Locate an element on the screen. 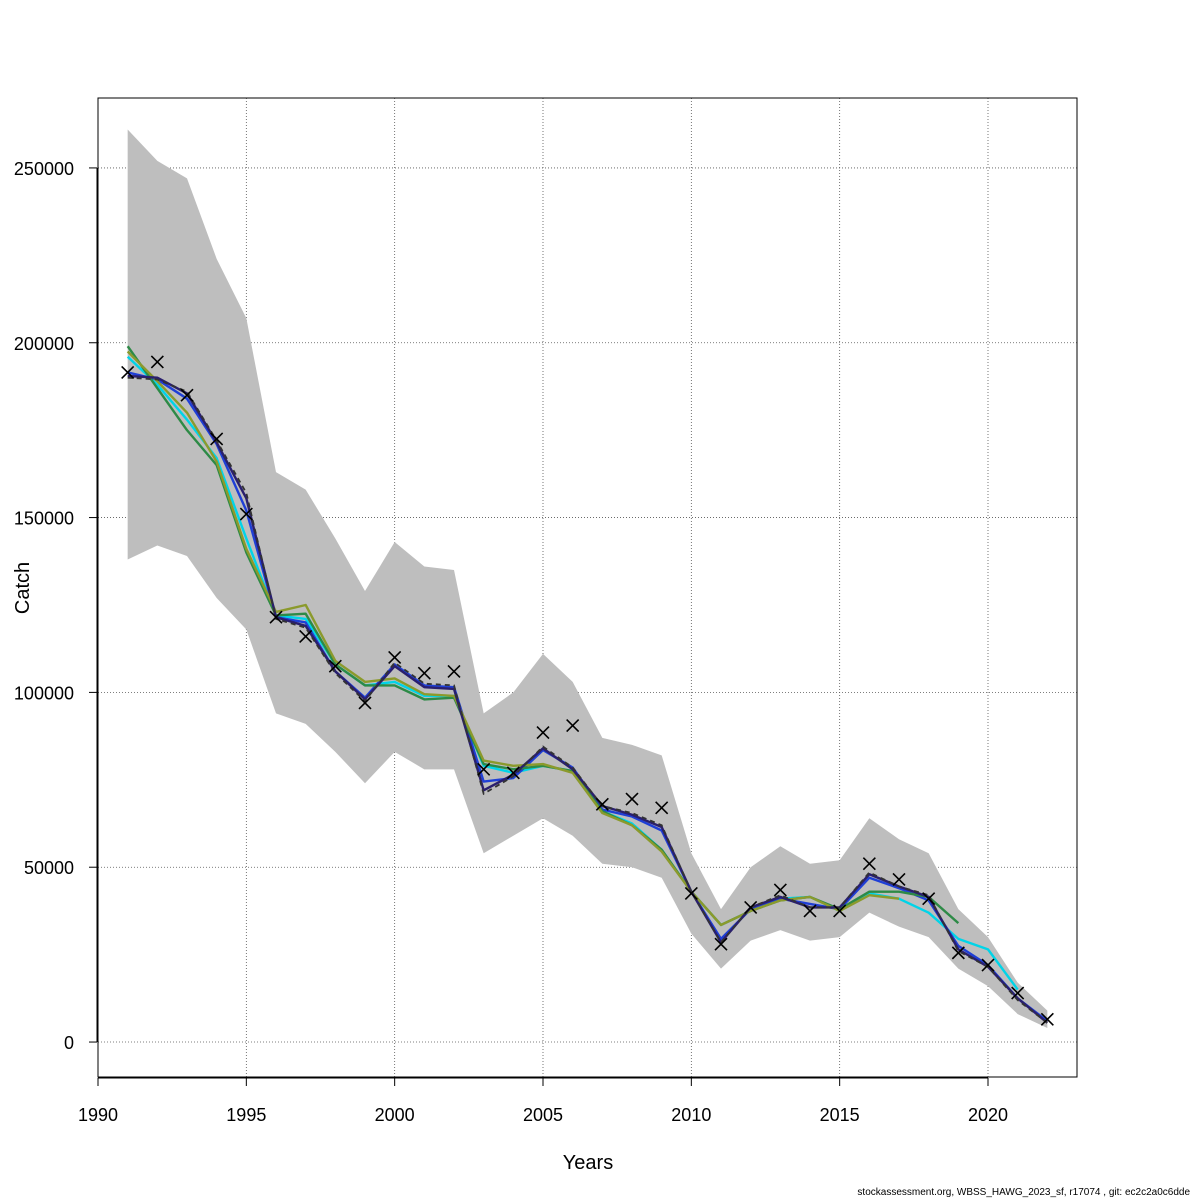 This screenshot has width=1200, height=1200. y-tick-label: 250000 is located at coordinates (44, 169).